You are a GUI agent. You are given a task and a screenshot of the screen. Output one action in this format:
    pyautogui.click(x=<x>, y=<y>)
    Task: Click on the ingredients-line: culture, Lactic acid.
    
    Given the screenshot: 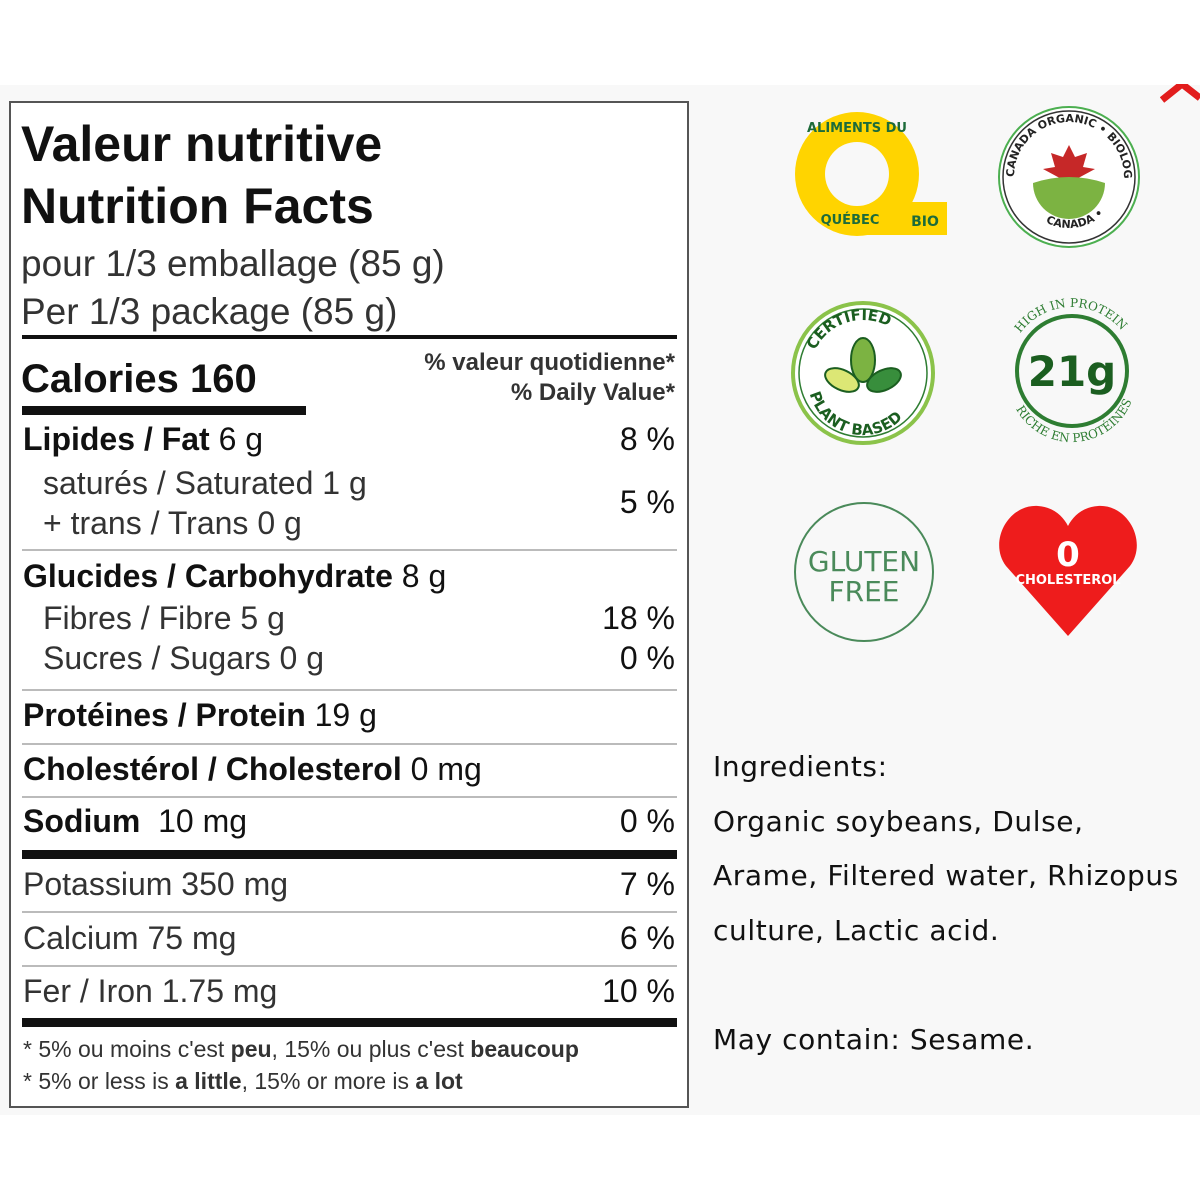 What is the action you would take?
    pyautogui.click(x=856, y=930)
    